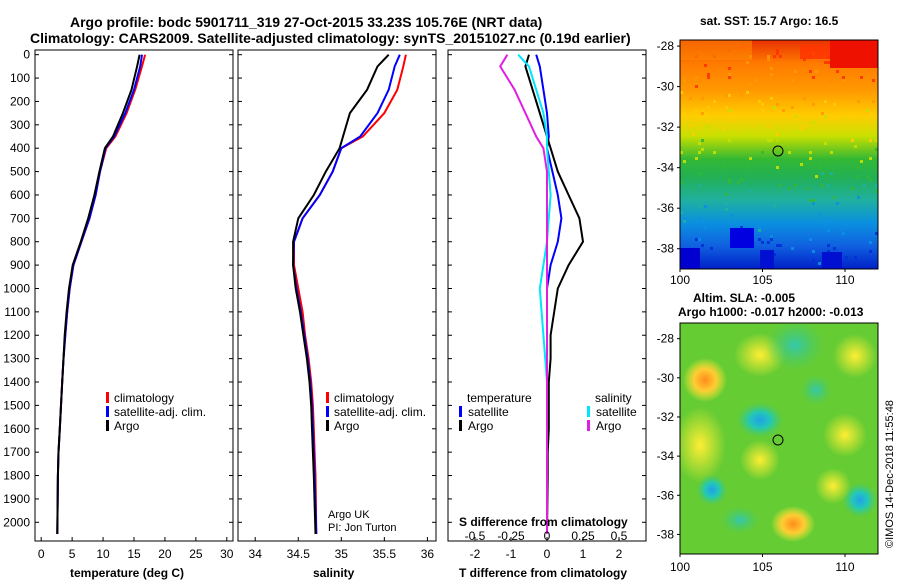  What do you see at coordinates (20, 172) in the screenshot?
I see `depth-tick-label: 500` at bounding box center [20, 172].